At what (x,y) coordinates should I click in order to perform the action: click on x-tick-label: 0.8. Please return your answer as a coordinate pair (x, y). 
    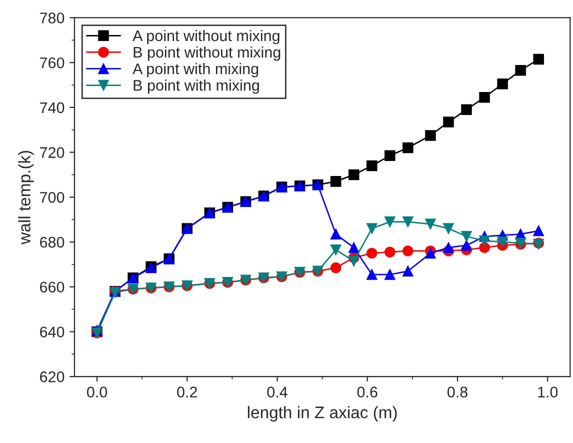
    Looking at the image, I should click on (457, 392).